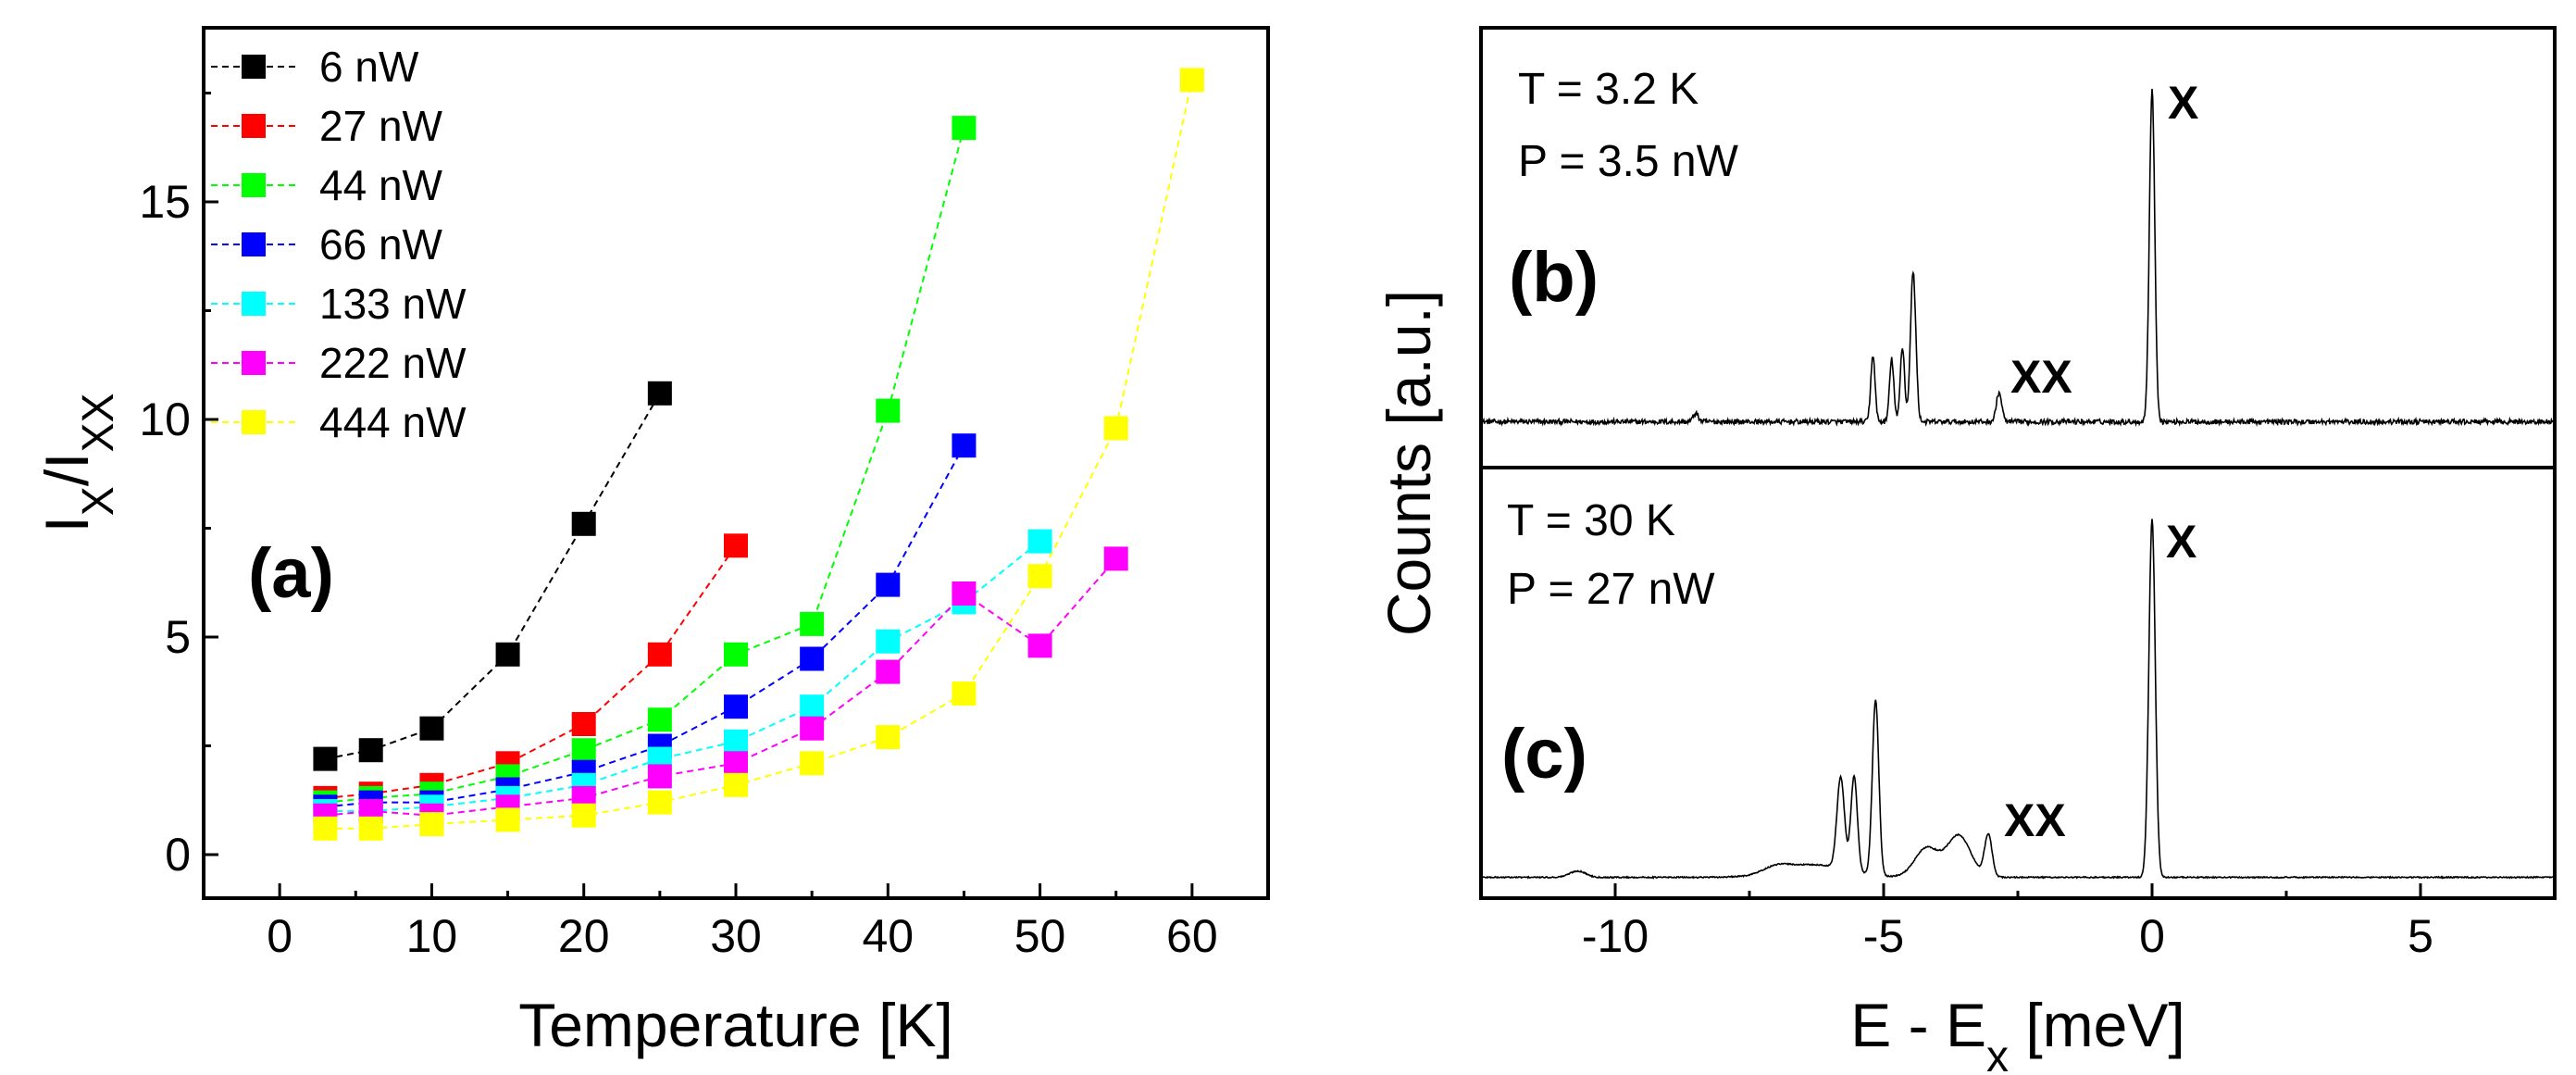 The height and width of the screenshot is (1075, 2576). What do you see at coordinates (2183, 103) in the screenshot?
I see `peak-label-b-x: X` at bounding box center [2183, 103].